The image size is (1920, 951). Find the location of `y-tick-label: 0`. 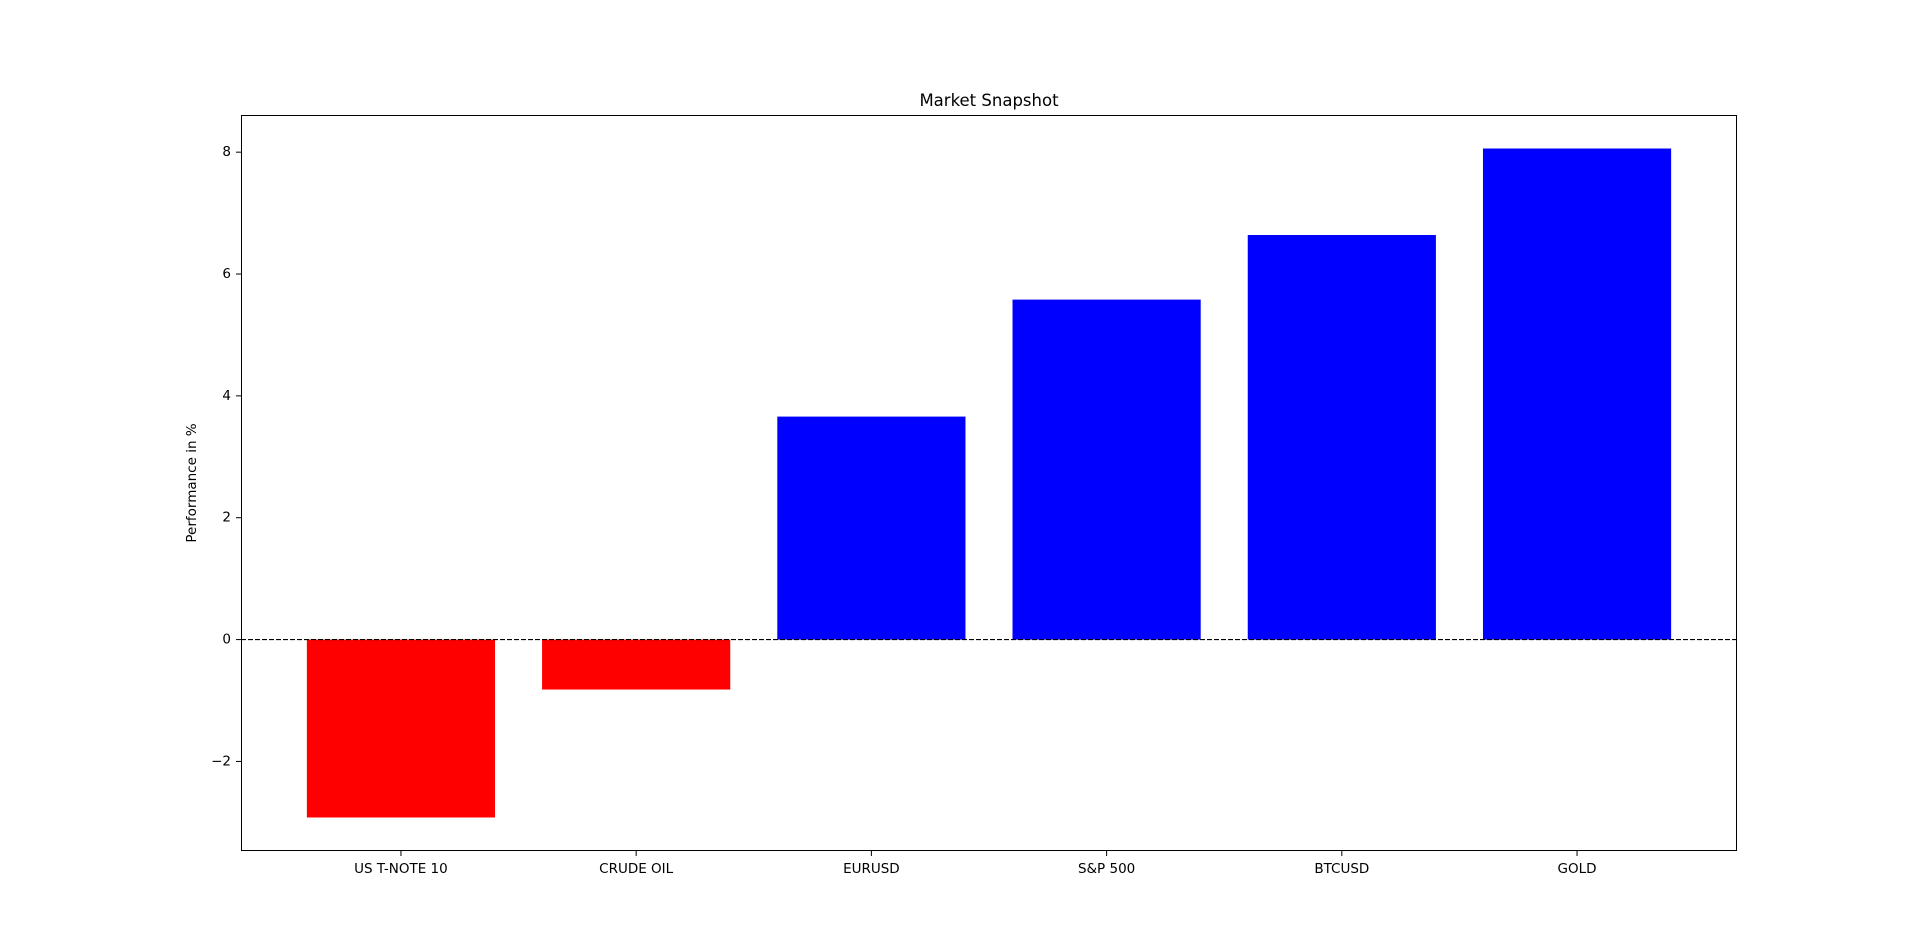

y-tick-label: 0 is located at coordinates (226, 640).